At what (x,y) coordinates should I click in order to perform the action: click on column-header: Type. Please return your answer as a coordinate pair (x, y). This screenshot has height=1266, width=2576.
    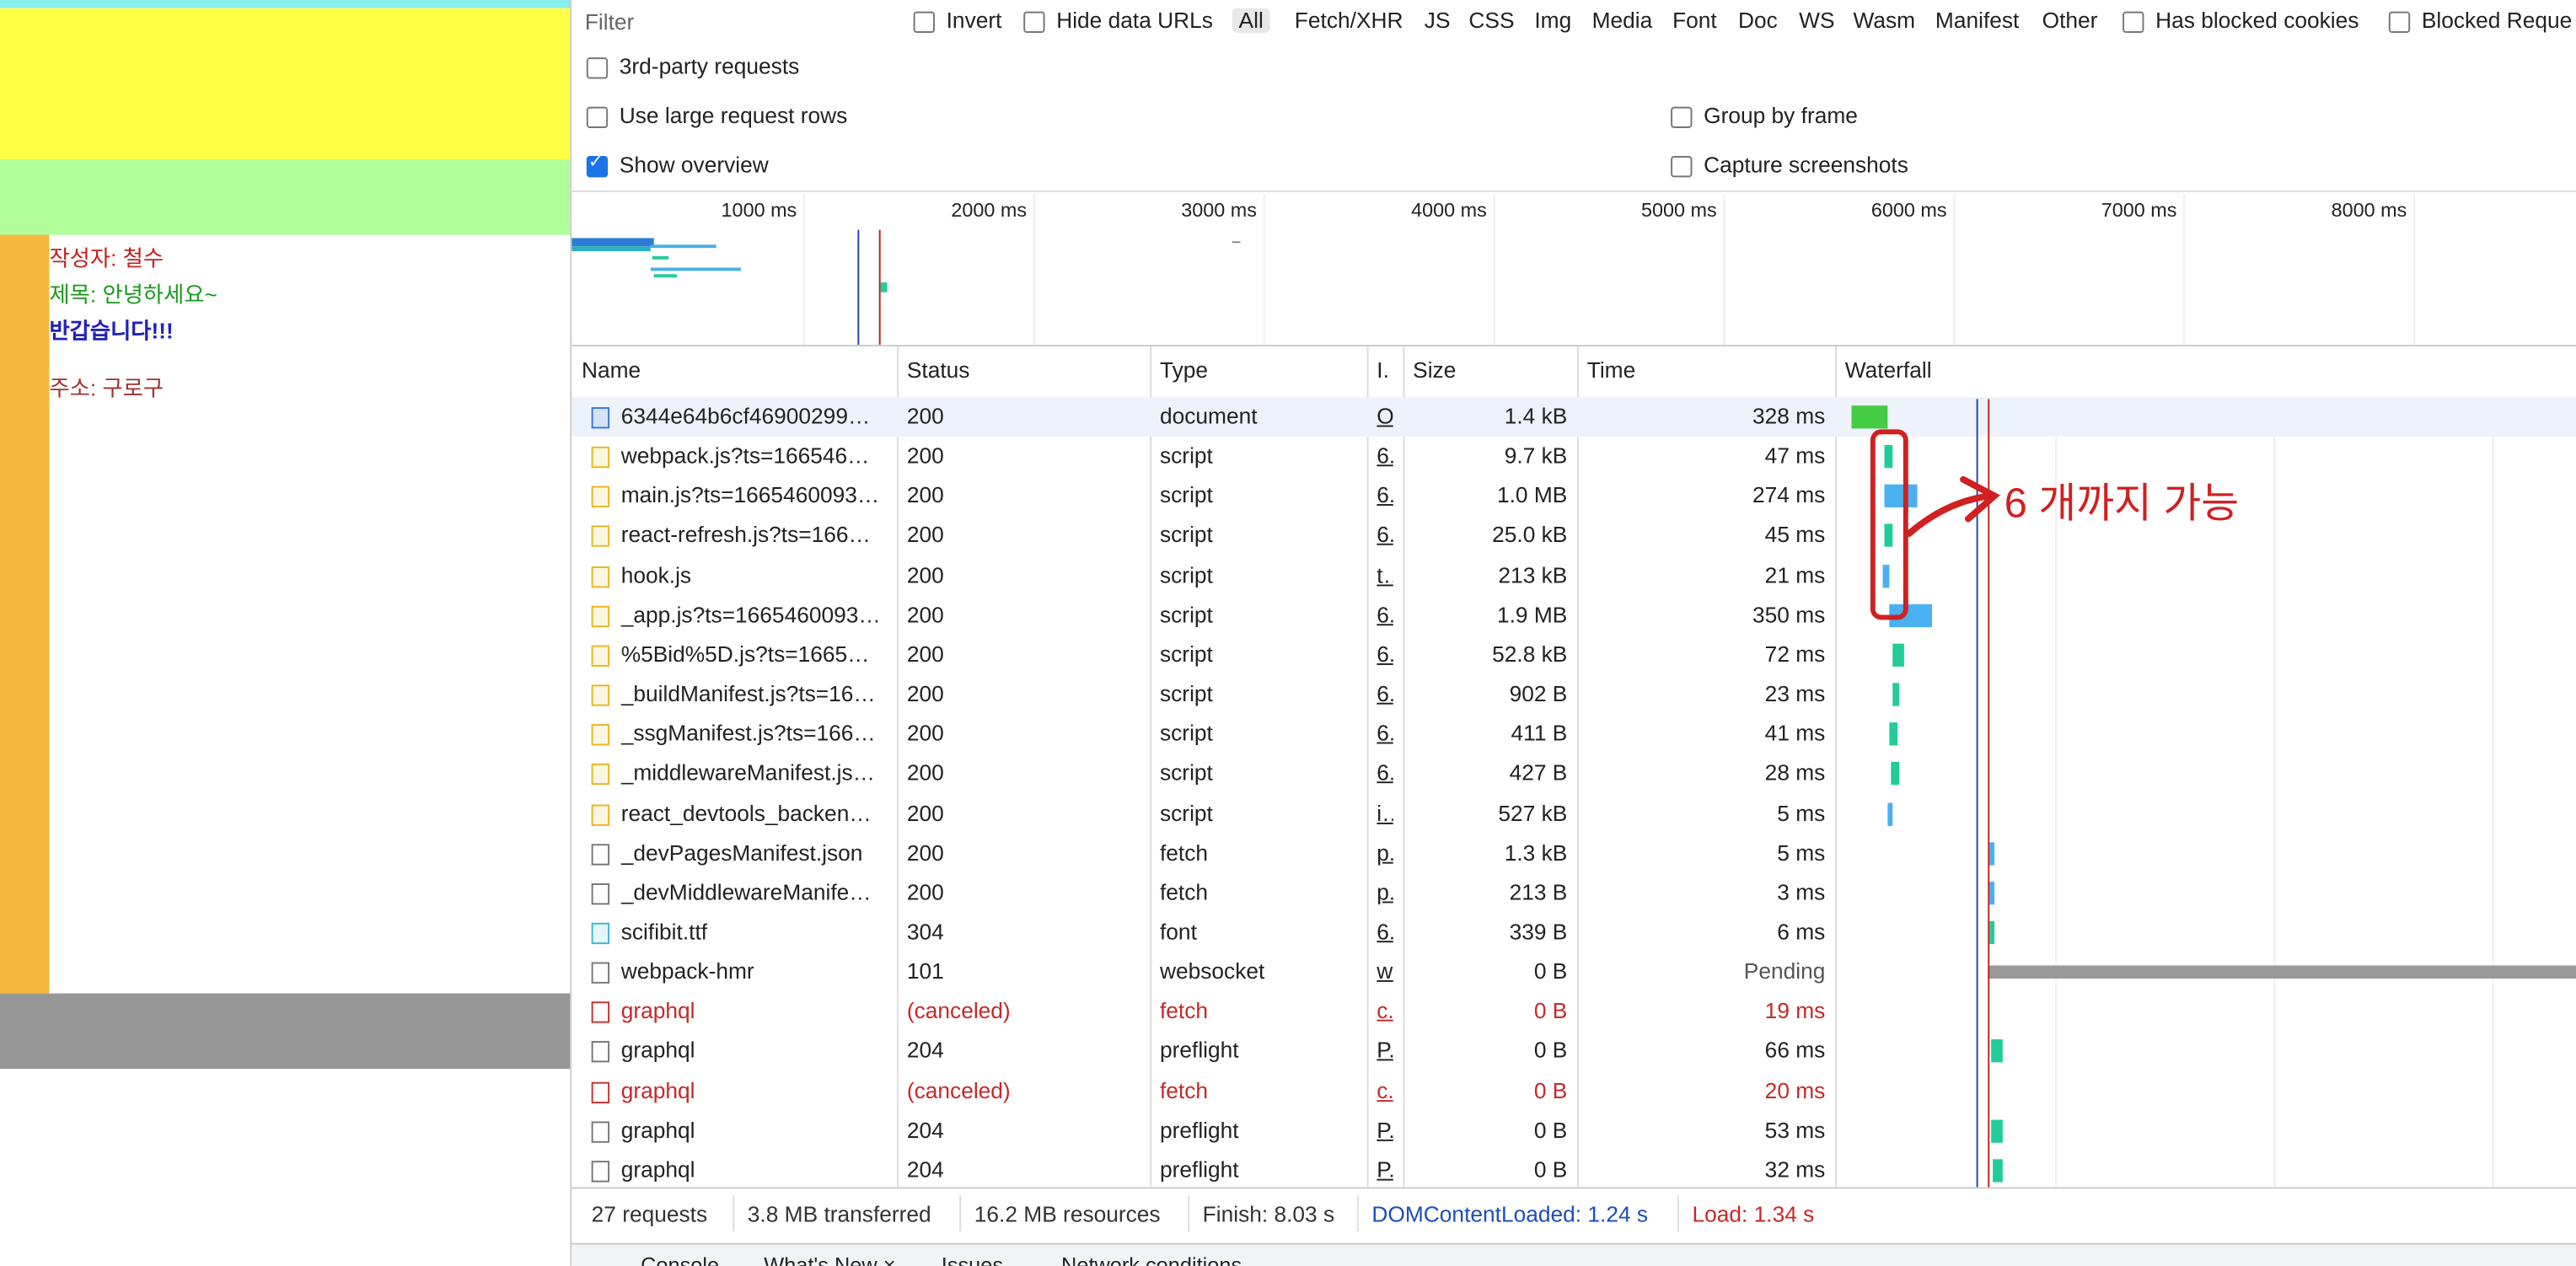
    Looking at the image, I should click on (1184, 370).